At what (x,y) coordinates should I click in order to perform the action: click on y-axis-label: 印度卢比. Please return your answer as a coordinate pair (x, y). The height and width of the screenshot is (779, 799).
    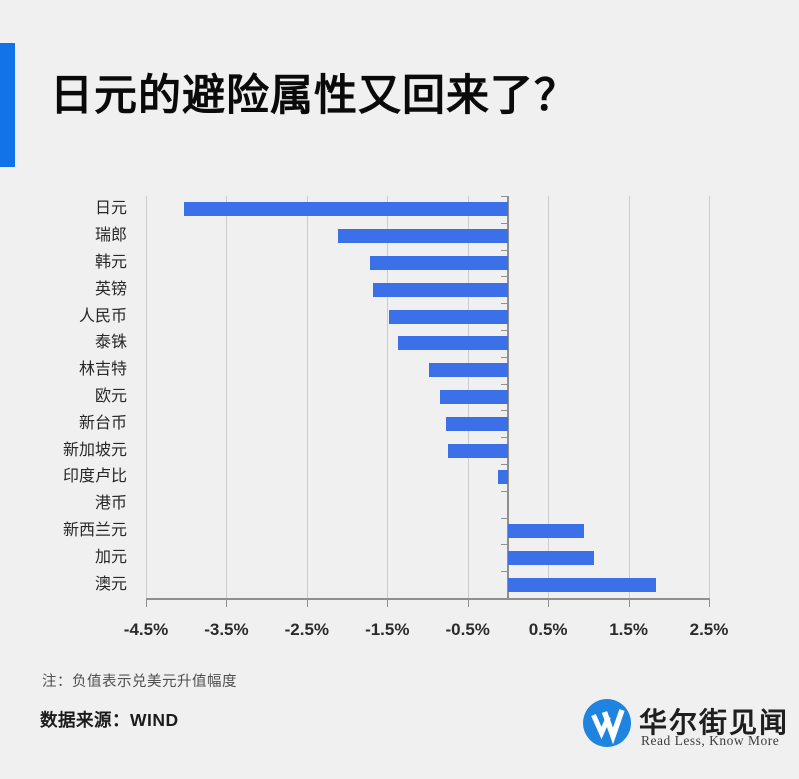
    Looking at the image, I should click on (94, 477).